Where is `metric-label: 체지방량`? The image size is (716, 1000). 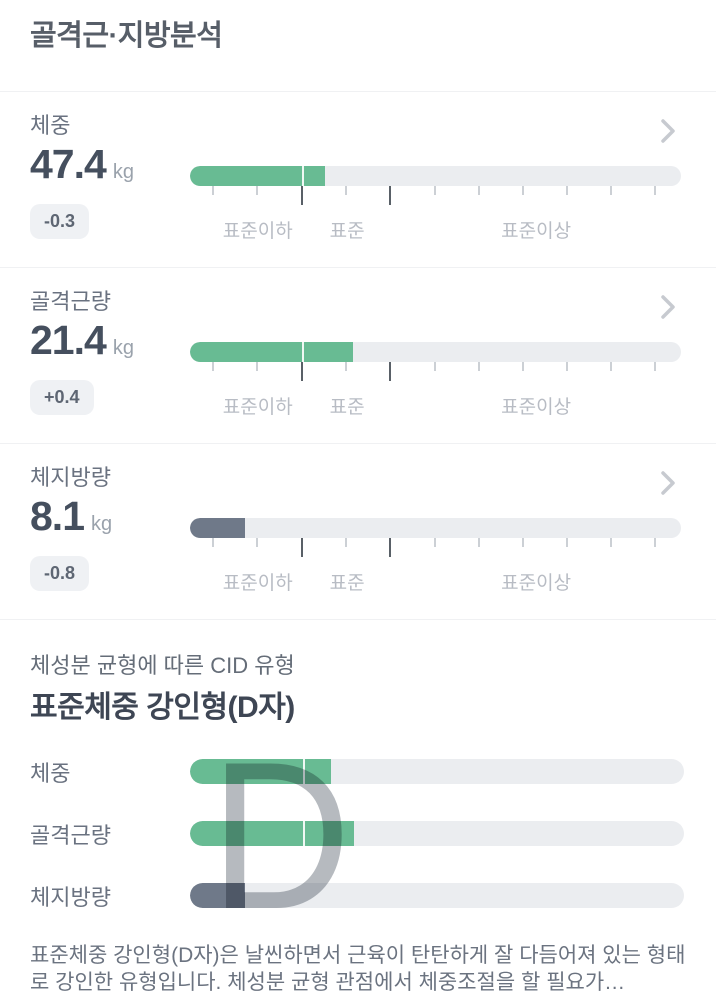 metric-label: 체지방량 is located at coordinates (70, 477).